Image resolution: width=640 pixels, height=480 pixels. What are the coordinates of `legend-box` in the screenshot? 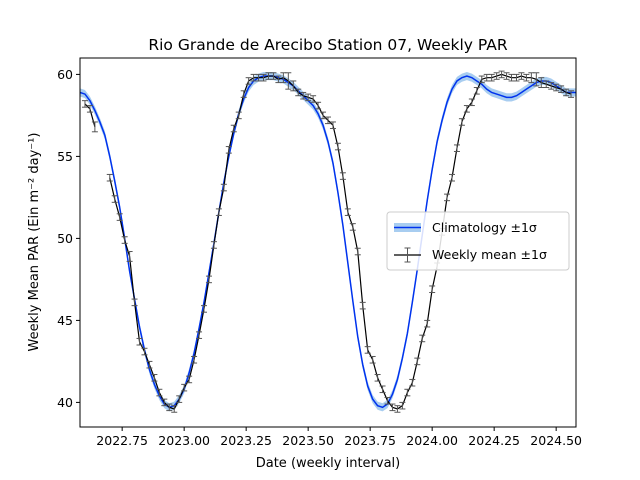 It's located at (478, 241).